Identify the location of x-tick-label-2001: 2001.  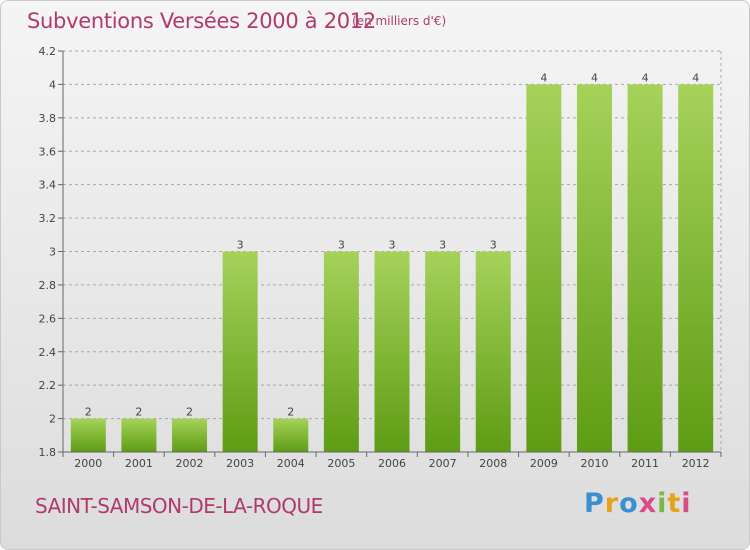
(139, 463).